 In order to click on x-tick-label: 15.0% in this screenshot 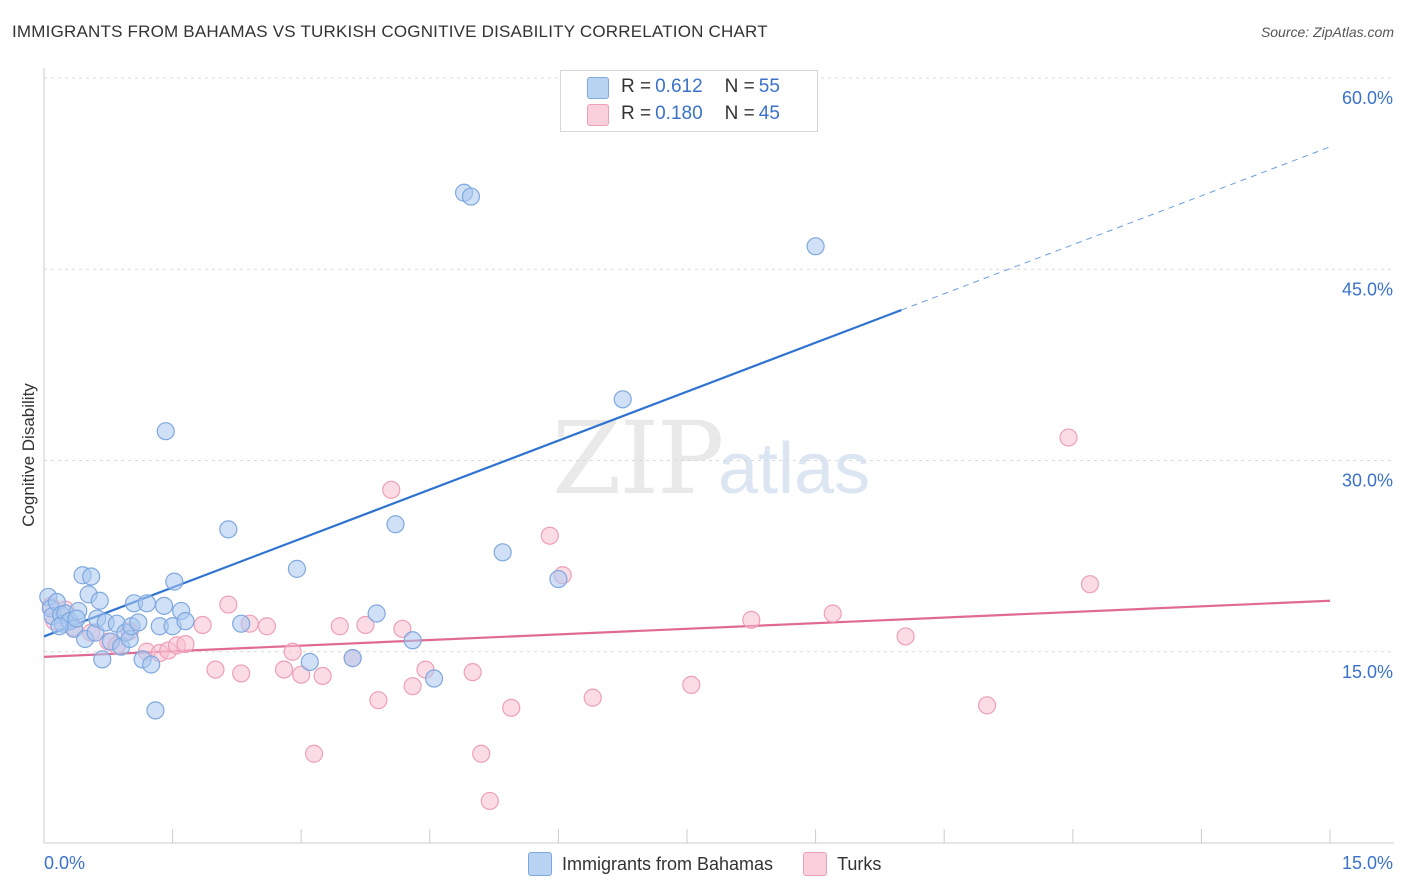, I will do `click(1367, 863)`.